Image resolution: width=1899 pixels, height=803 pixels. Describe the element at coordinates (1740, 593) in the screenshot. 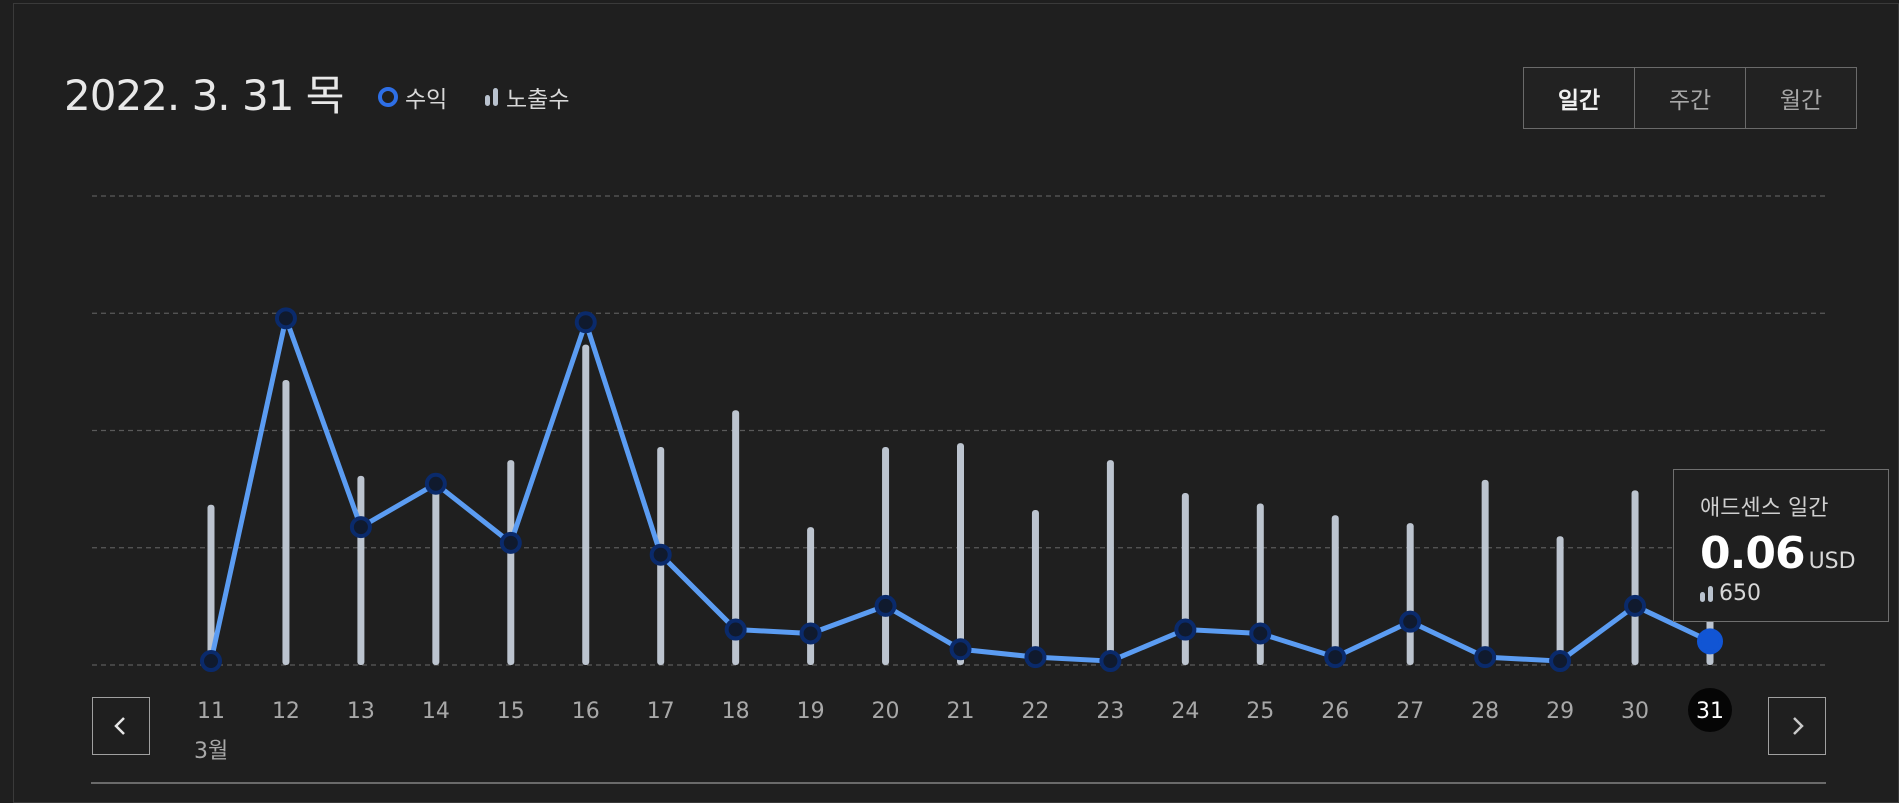

I see `tooltip-impressions-value: 650` at that location.